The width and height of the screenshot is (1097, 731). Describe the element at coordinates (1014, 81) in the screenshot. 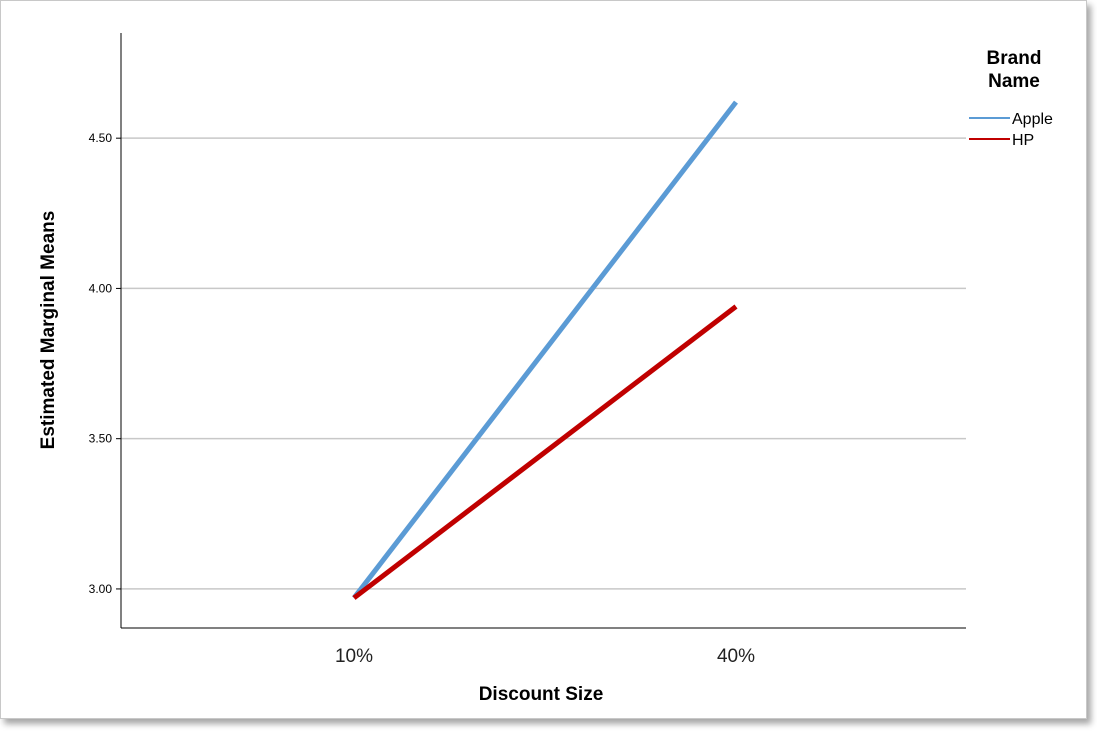

I see `legend-title-line-2: Name` at that location.